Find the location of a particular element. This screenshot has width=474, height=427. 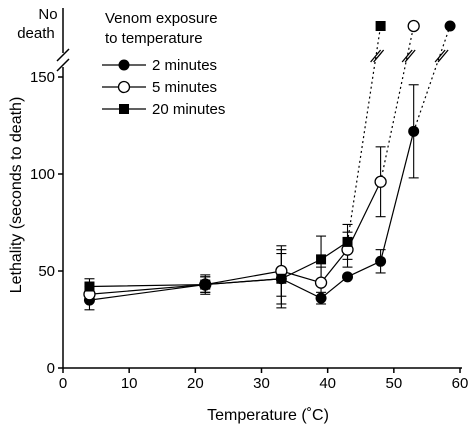

no-death-point-2-minutes is located at coordinates (450, 26).